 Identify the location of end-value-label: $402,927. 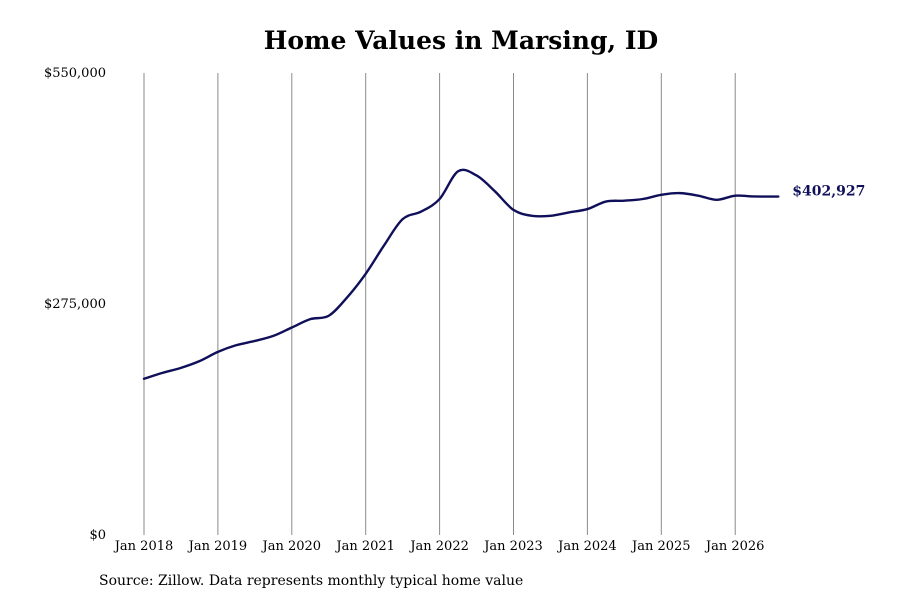
(828, 192).